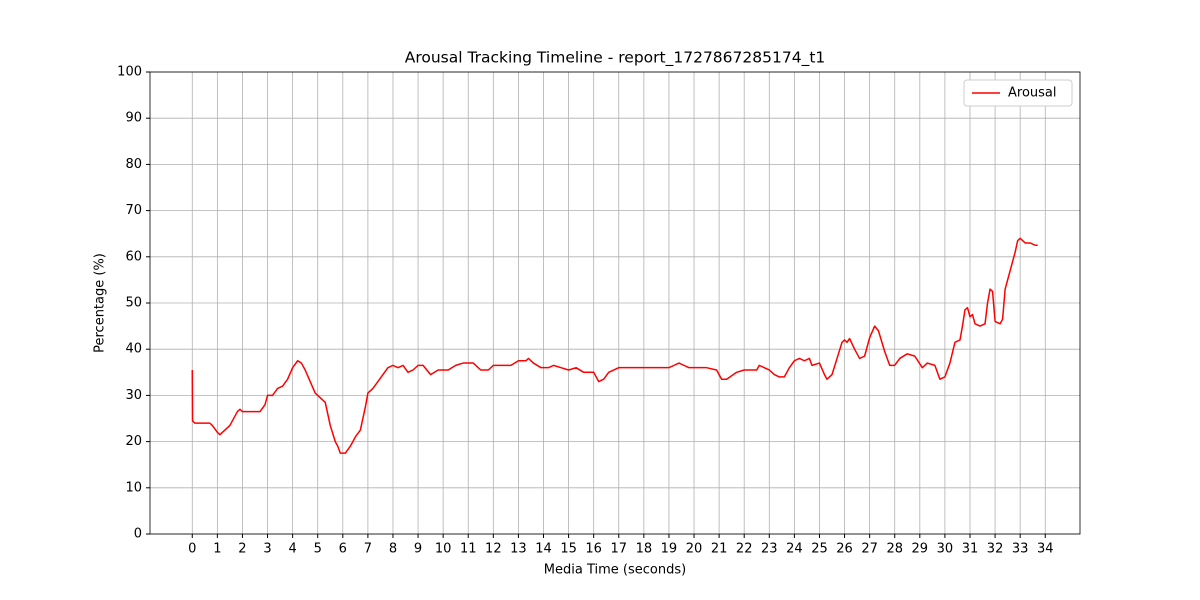  Describe the element at coordinates (138, 534) in the screenshot. I see `y-tick-label: 0` at that location.